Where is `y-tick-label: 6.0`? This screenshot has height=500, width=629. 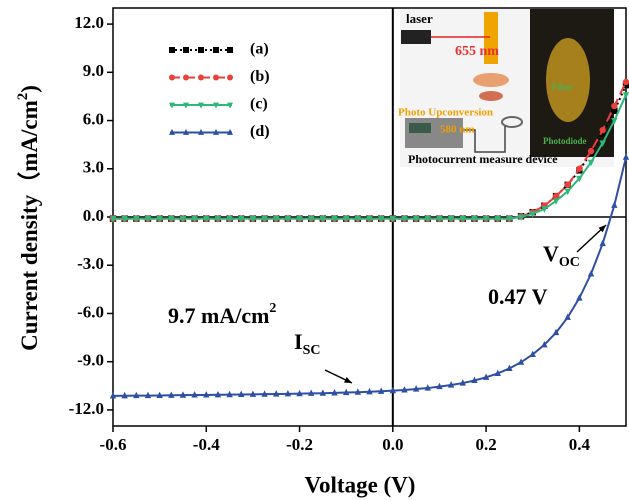 y-tick-label: 6.0 is located at coordinates (93, 118).